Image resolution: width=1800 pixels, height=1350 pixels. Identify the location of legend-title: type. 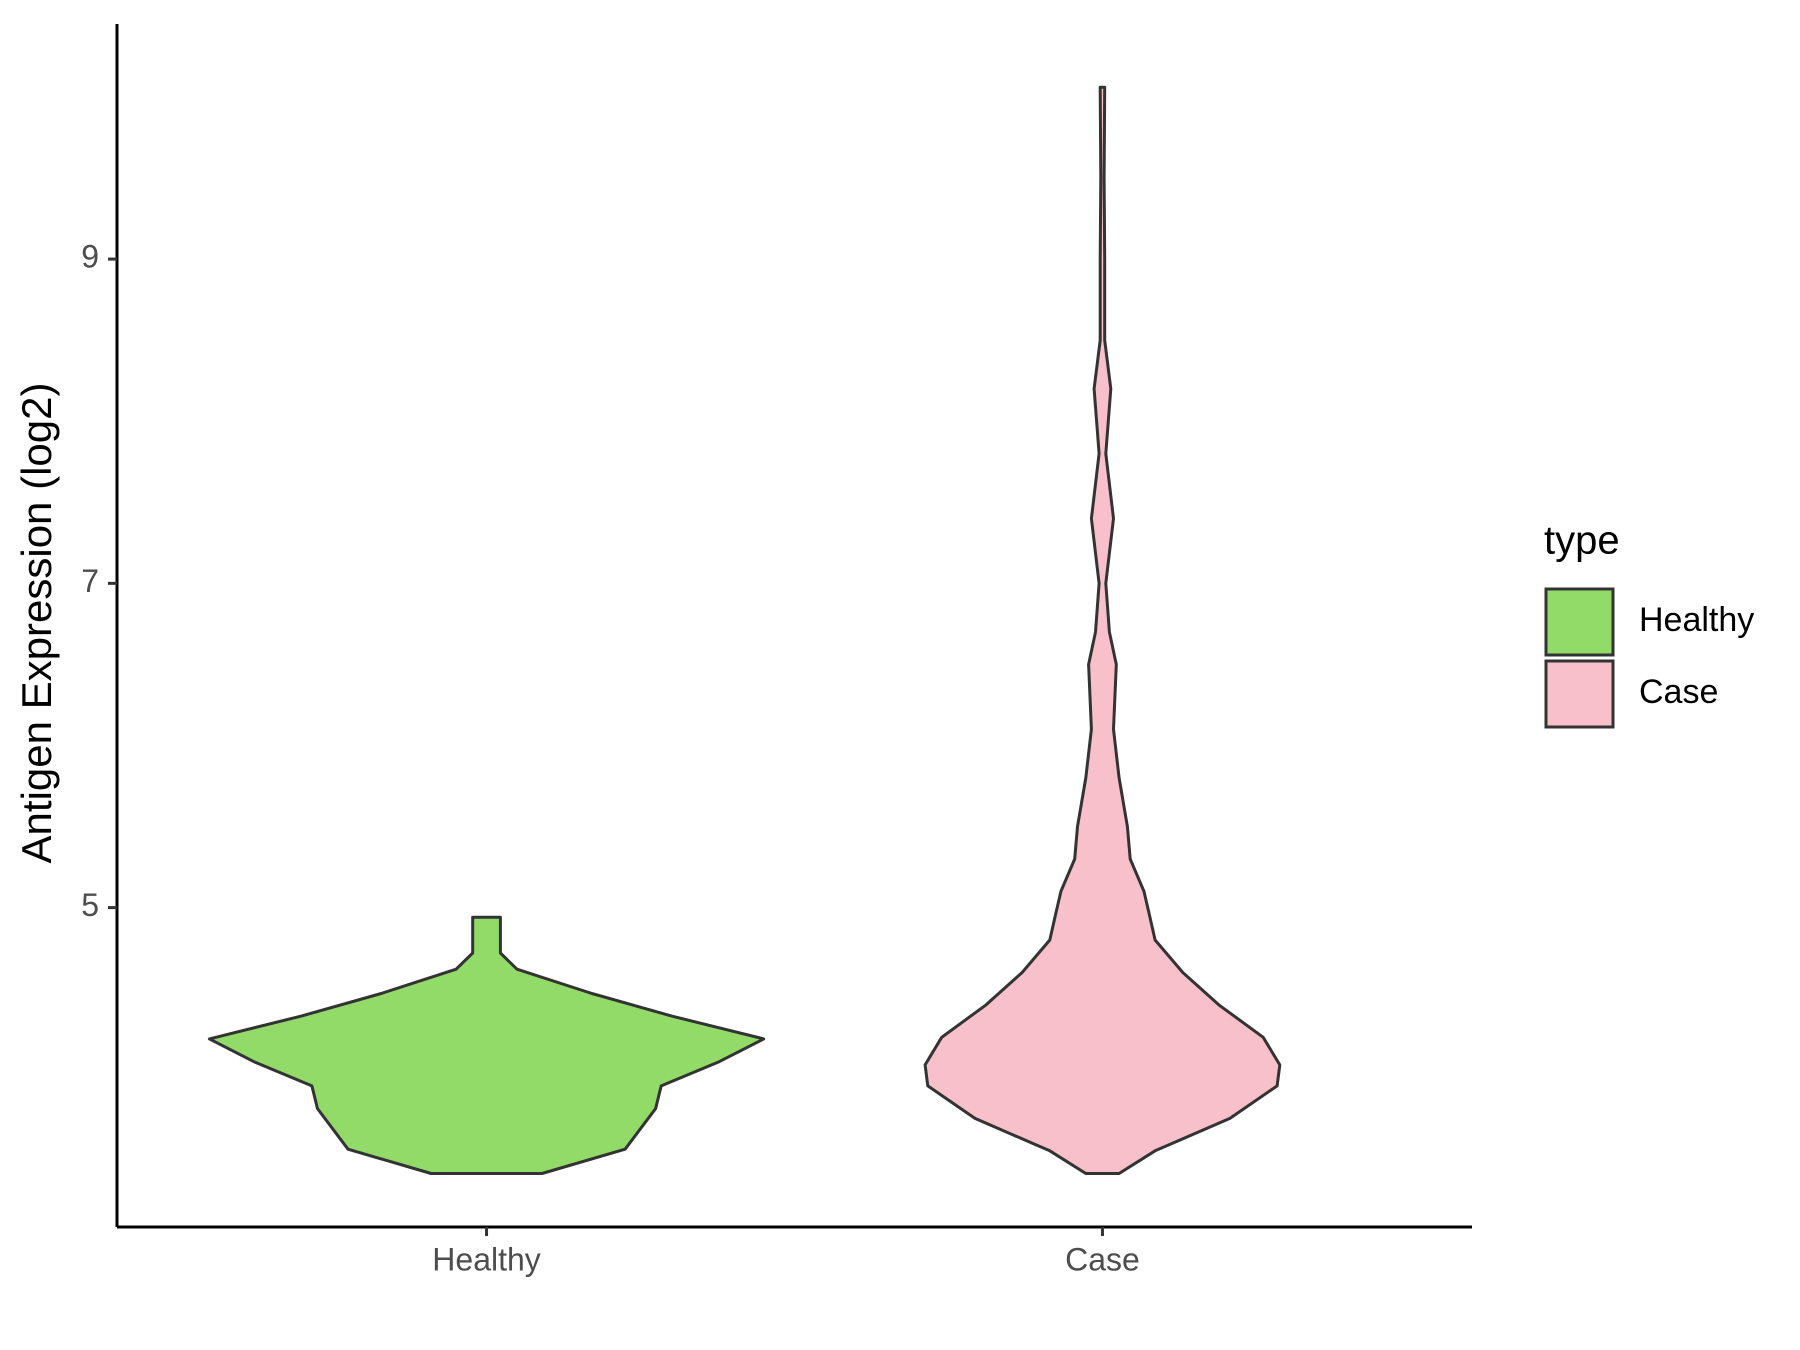
(1582, 541).